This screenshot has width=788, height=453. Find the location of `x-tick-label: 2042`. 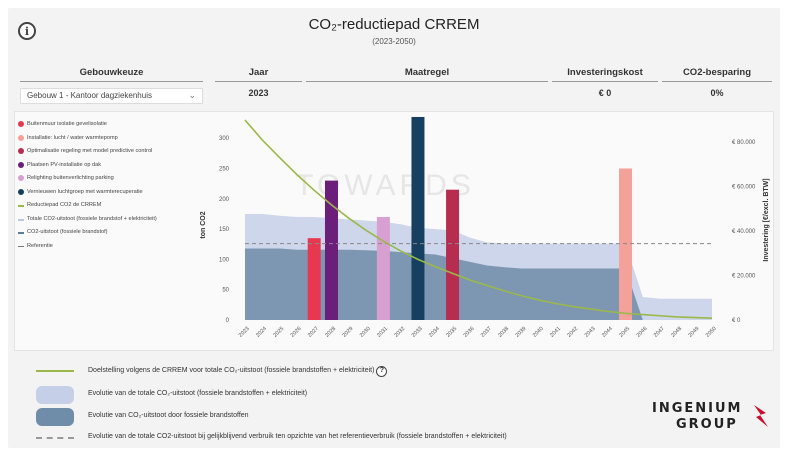

x-tick-label: 2042 is located at coordinates (572, 332).